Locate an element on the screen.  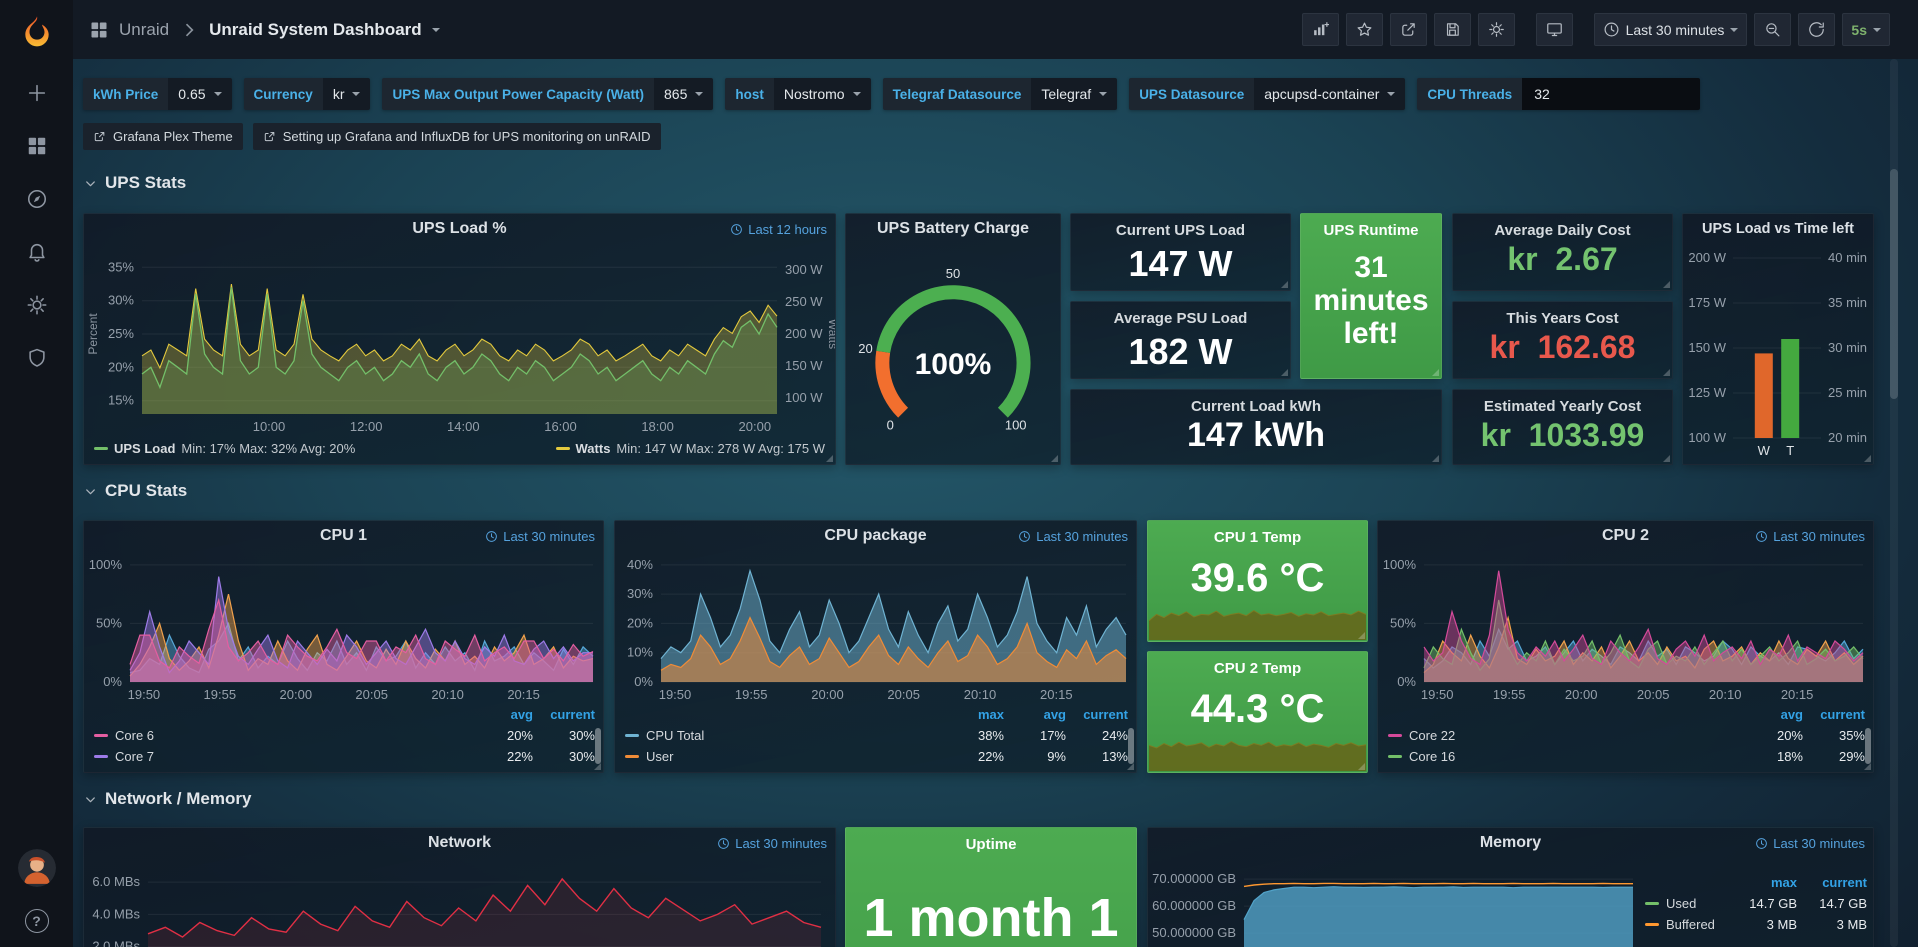
panel-title: UPS Battery Charge is located at coordinates (953, 228).